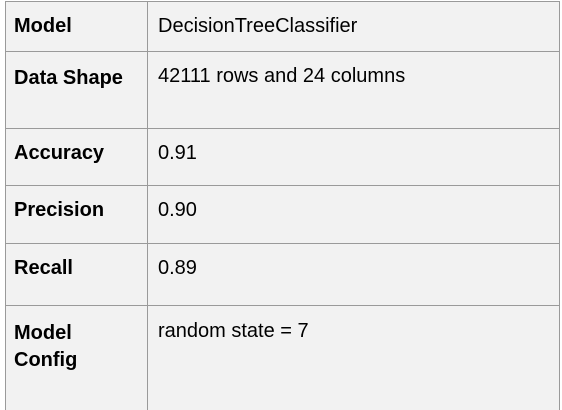 This screenshot has height=410, width=562. What do you see at coordinates (353, 214) in the screenshot?
I see `value-cell: 0.90` at bounding box center [353, 214].